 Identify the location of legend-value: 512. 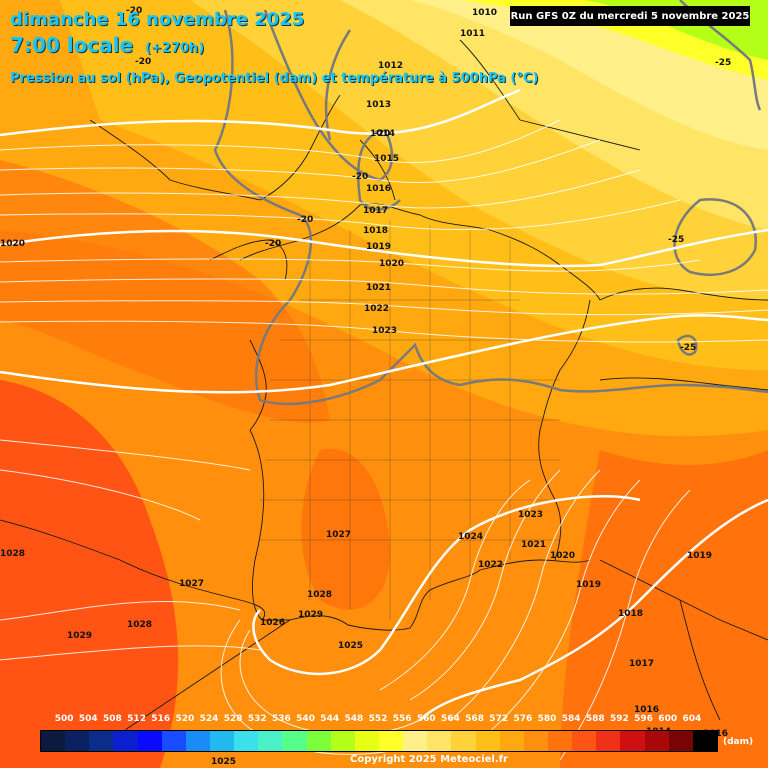
(136, 719).